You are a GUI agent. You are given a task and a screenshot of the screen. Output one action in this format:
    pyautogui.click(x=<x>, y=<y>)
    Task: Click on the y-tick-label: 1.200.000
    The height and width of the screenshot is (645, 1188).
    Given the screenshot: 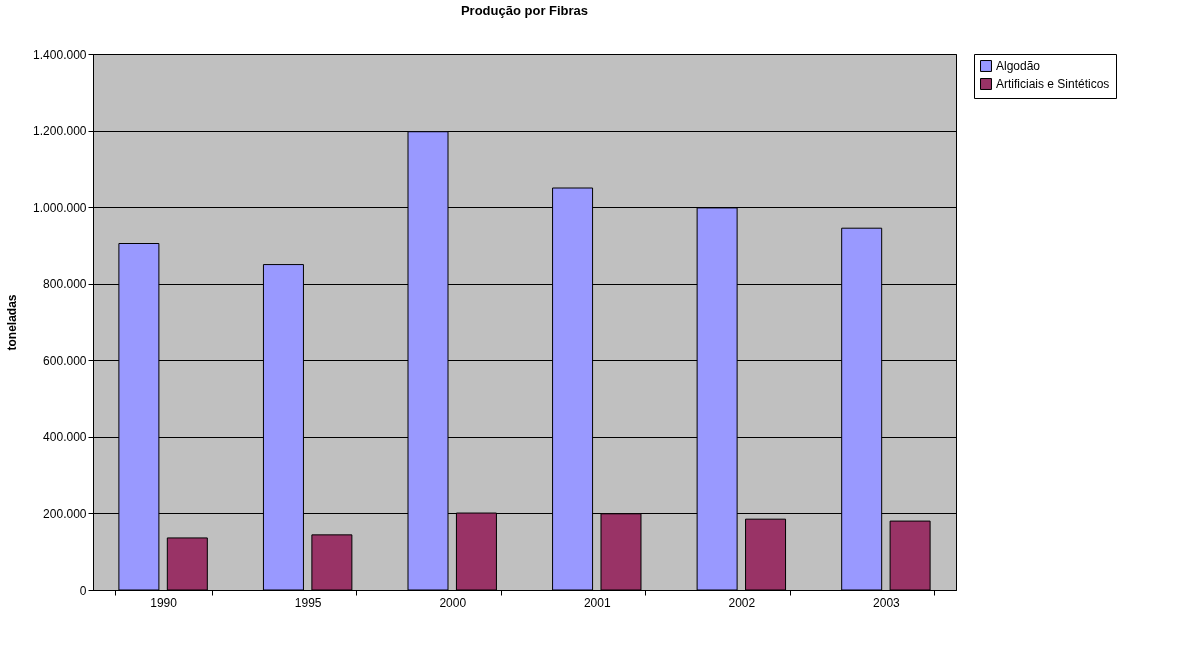 What is the action you would take?
    pyautogui.click(x=60, y=131)
    